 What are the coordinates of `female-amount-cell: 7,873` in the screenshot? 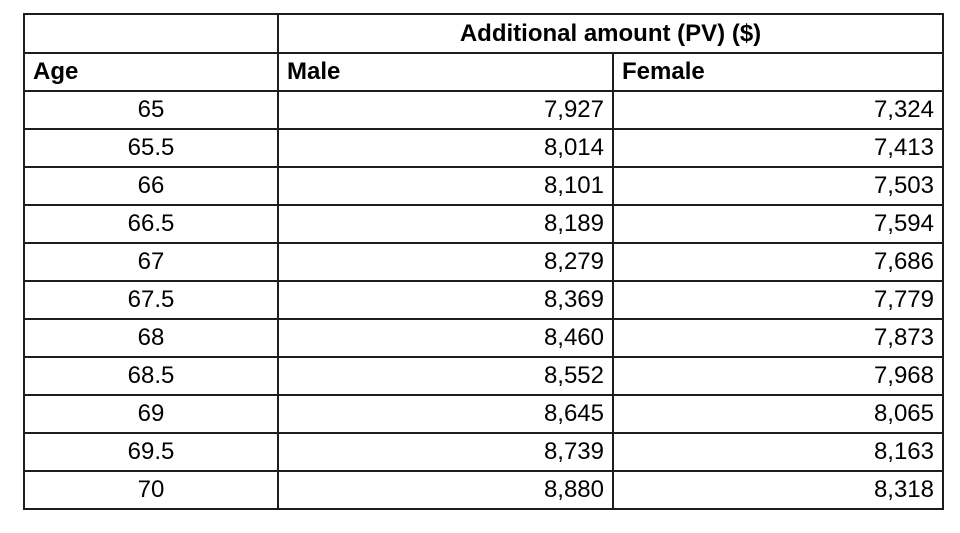 It's located at (778, 338).